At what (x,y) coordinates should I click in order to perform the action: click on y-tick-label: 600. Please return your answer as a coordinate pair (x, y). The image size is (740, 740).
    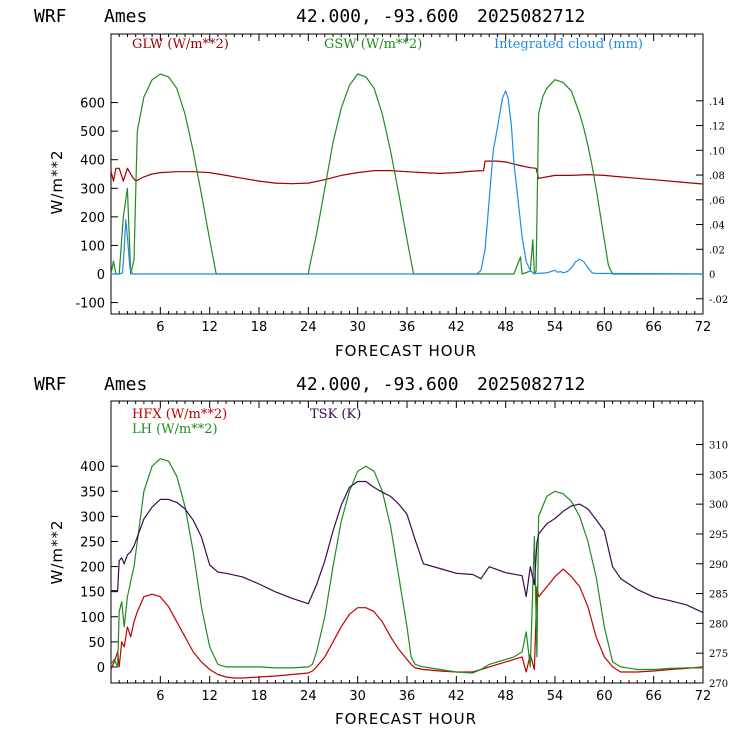
    Looking at the image, I should click on (92, 104).